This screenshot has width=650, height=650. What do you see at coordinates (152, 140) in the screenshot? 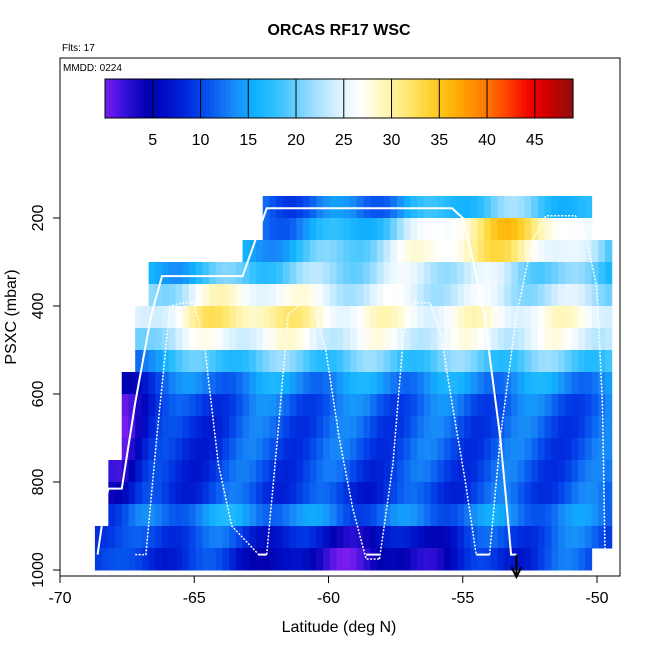
I see `colorbar-tick-label: 5` at bounding box center [152, 140].